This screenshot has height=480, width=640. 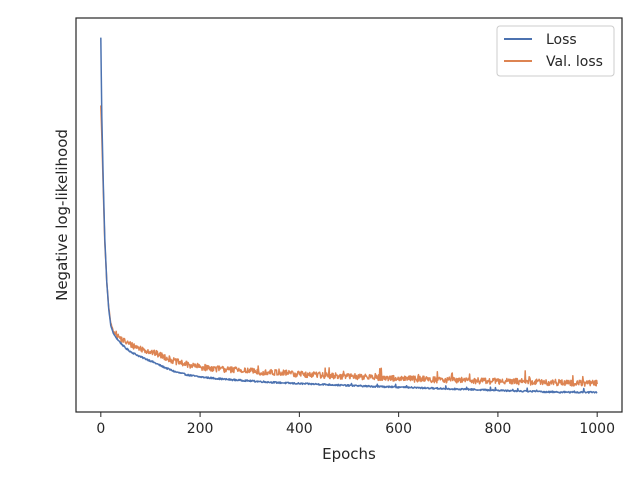 What do you see at coordinates (100, 429) in the screenshot?
I see `x-tick-label: 0` at bounding box center [100, 429].